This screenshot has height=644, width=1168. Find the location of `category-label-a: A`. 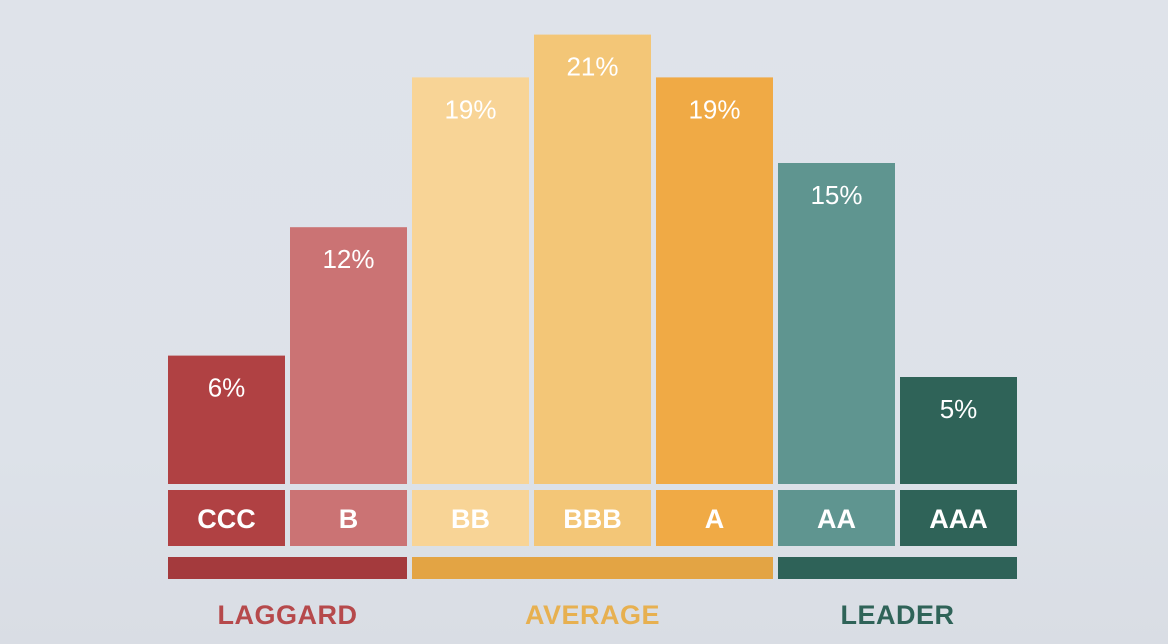

category-label-a: A is located at coordinates (715, 519).